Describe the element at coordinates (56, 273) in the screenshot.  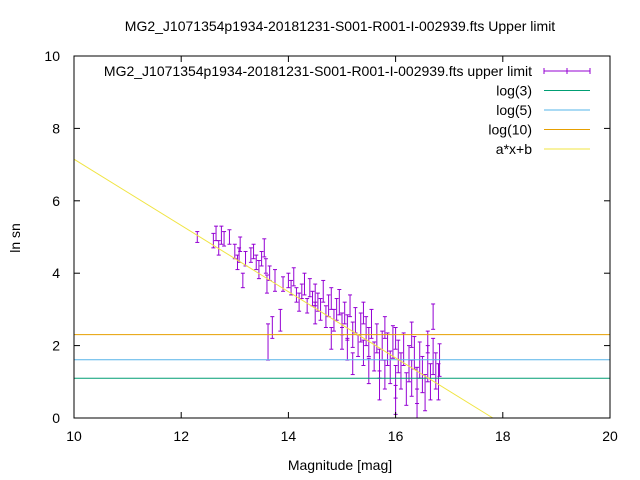
I see `y-tick-label: 4` at that location.